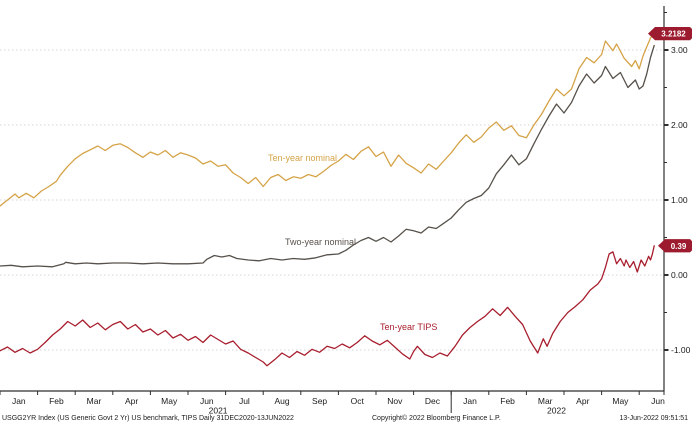  I want to click on footer-timestamp: 13-Jun-2022 09:51:51, so click(654, 418).